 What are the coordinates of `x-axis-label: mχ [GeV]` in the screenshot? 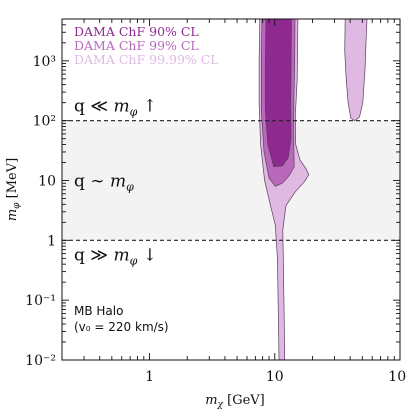 It's located at (235, 401).